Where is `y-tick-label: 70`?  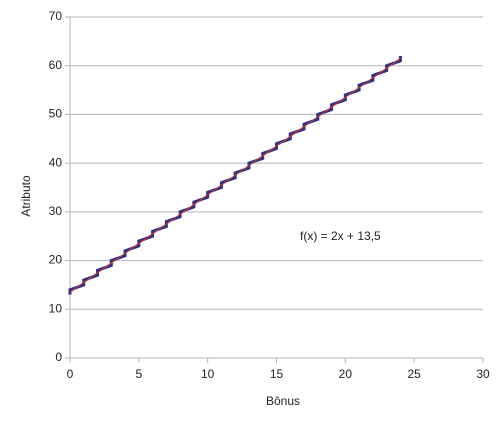
y-tick-label: 70 is located at coordinates (56, 16).